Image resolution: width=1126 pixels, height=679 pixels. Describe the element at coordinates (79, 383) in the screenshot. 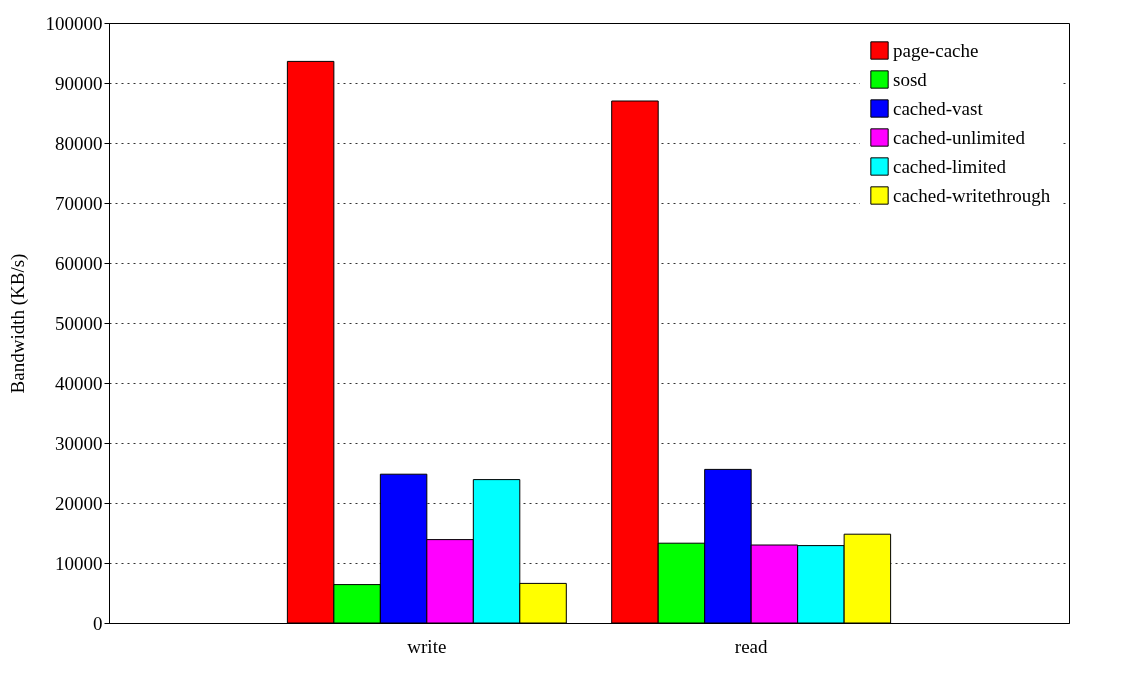

I see `y-tick-label: 40000` at that location.